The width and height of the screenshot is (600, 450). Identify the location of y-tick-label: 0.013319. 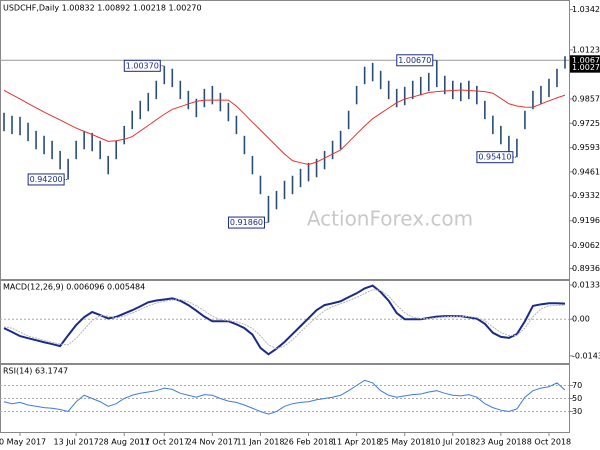
(586, 285).